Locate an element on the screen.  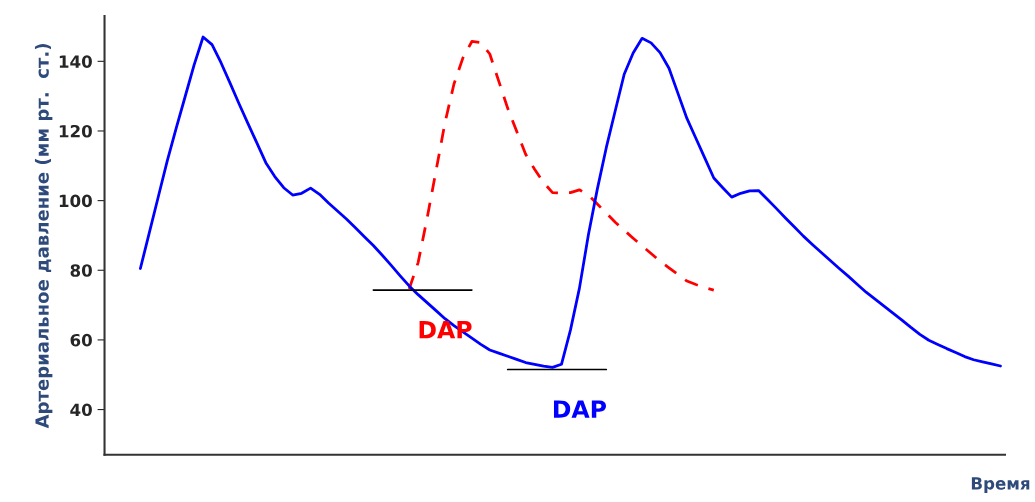
y-tick-label: 40 is located at coordinates (81, 410).